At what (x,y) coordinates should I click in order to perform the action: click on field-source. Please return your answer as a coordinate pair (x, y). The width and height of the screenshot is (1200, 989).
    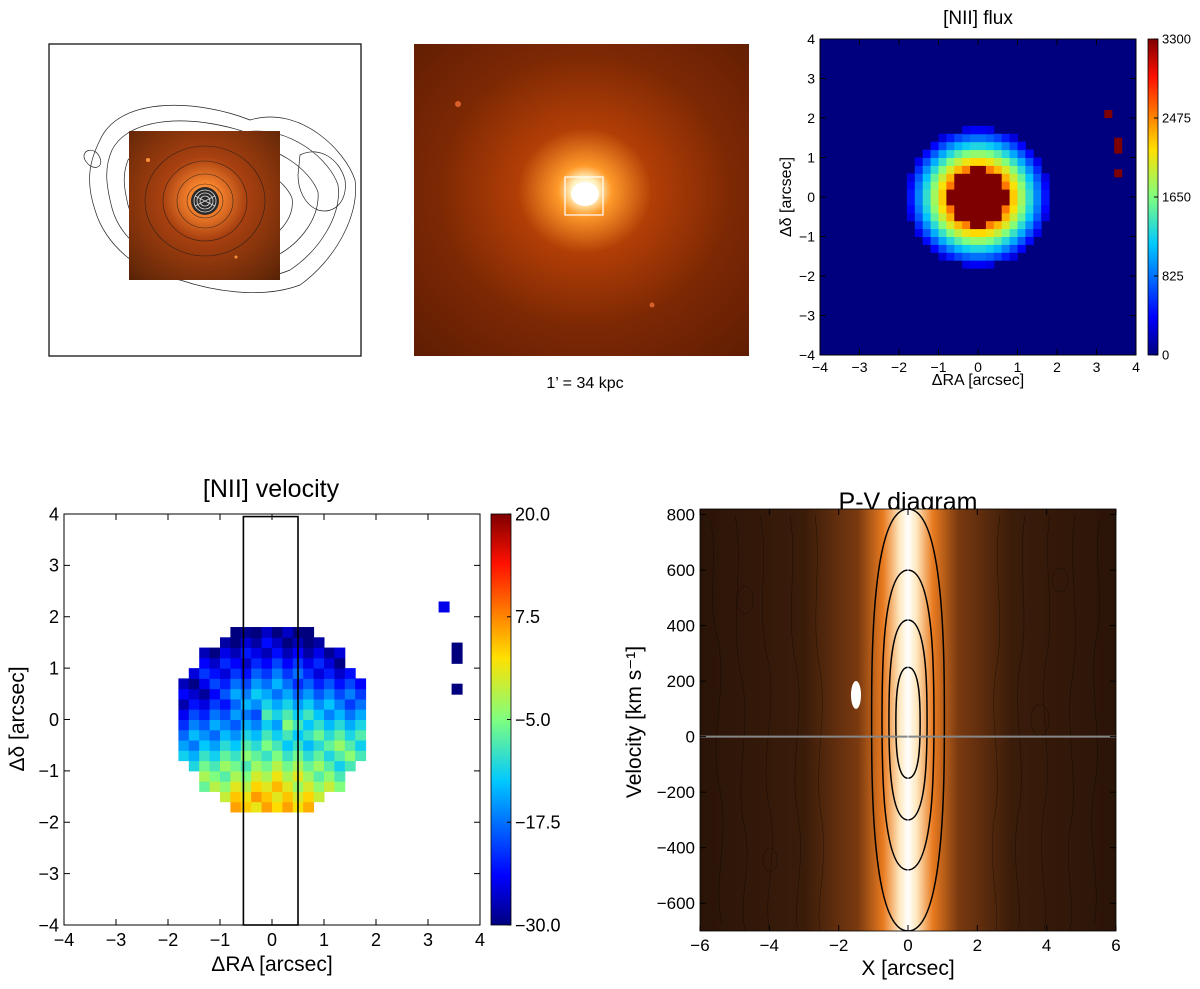
    Looking at the image, I should click on (458, 104).